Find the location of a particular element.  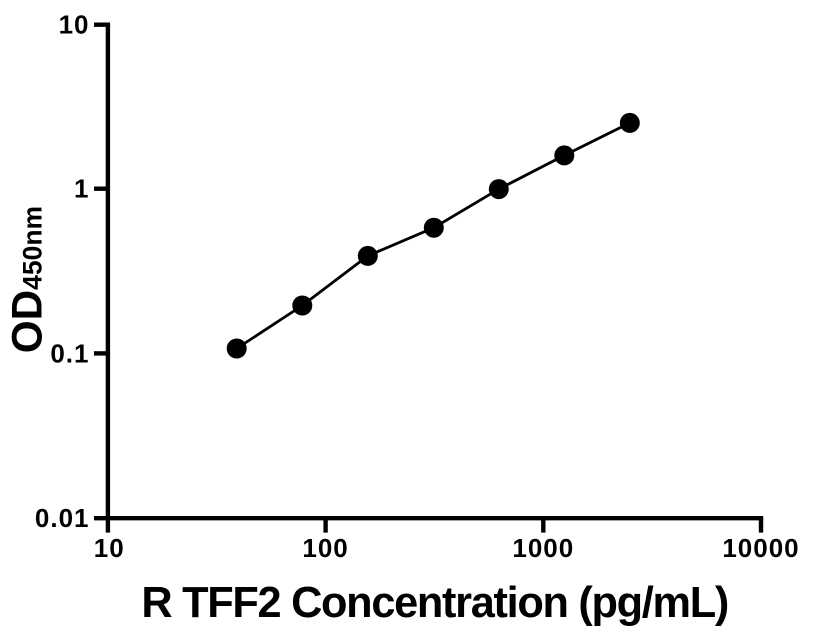

svg-text: 0.1 is located at coordinates (69, 353).